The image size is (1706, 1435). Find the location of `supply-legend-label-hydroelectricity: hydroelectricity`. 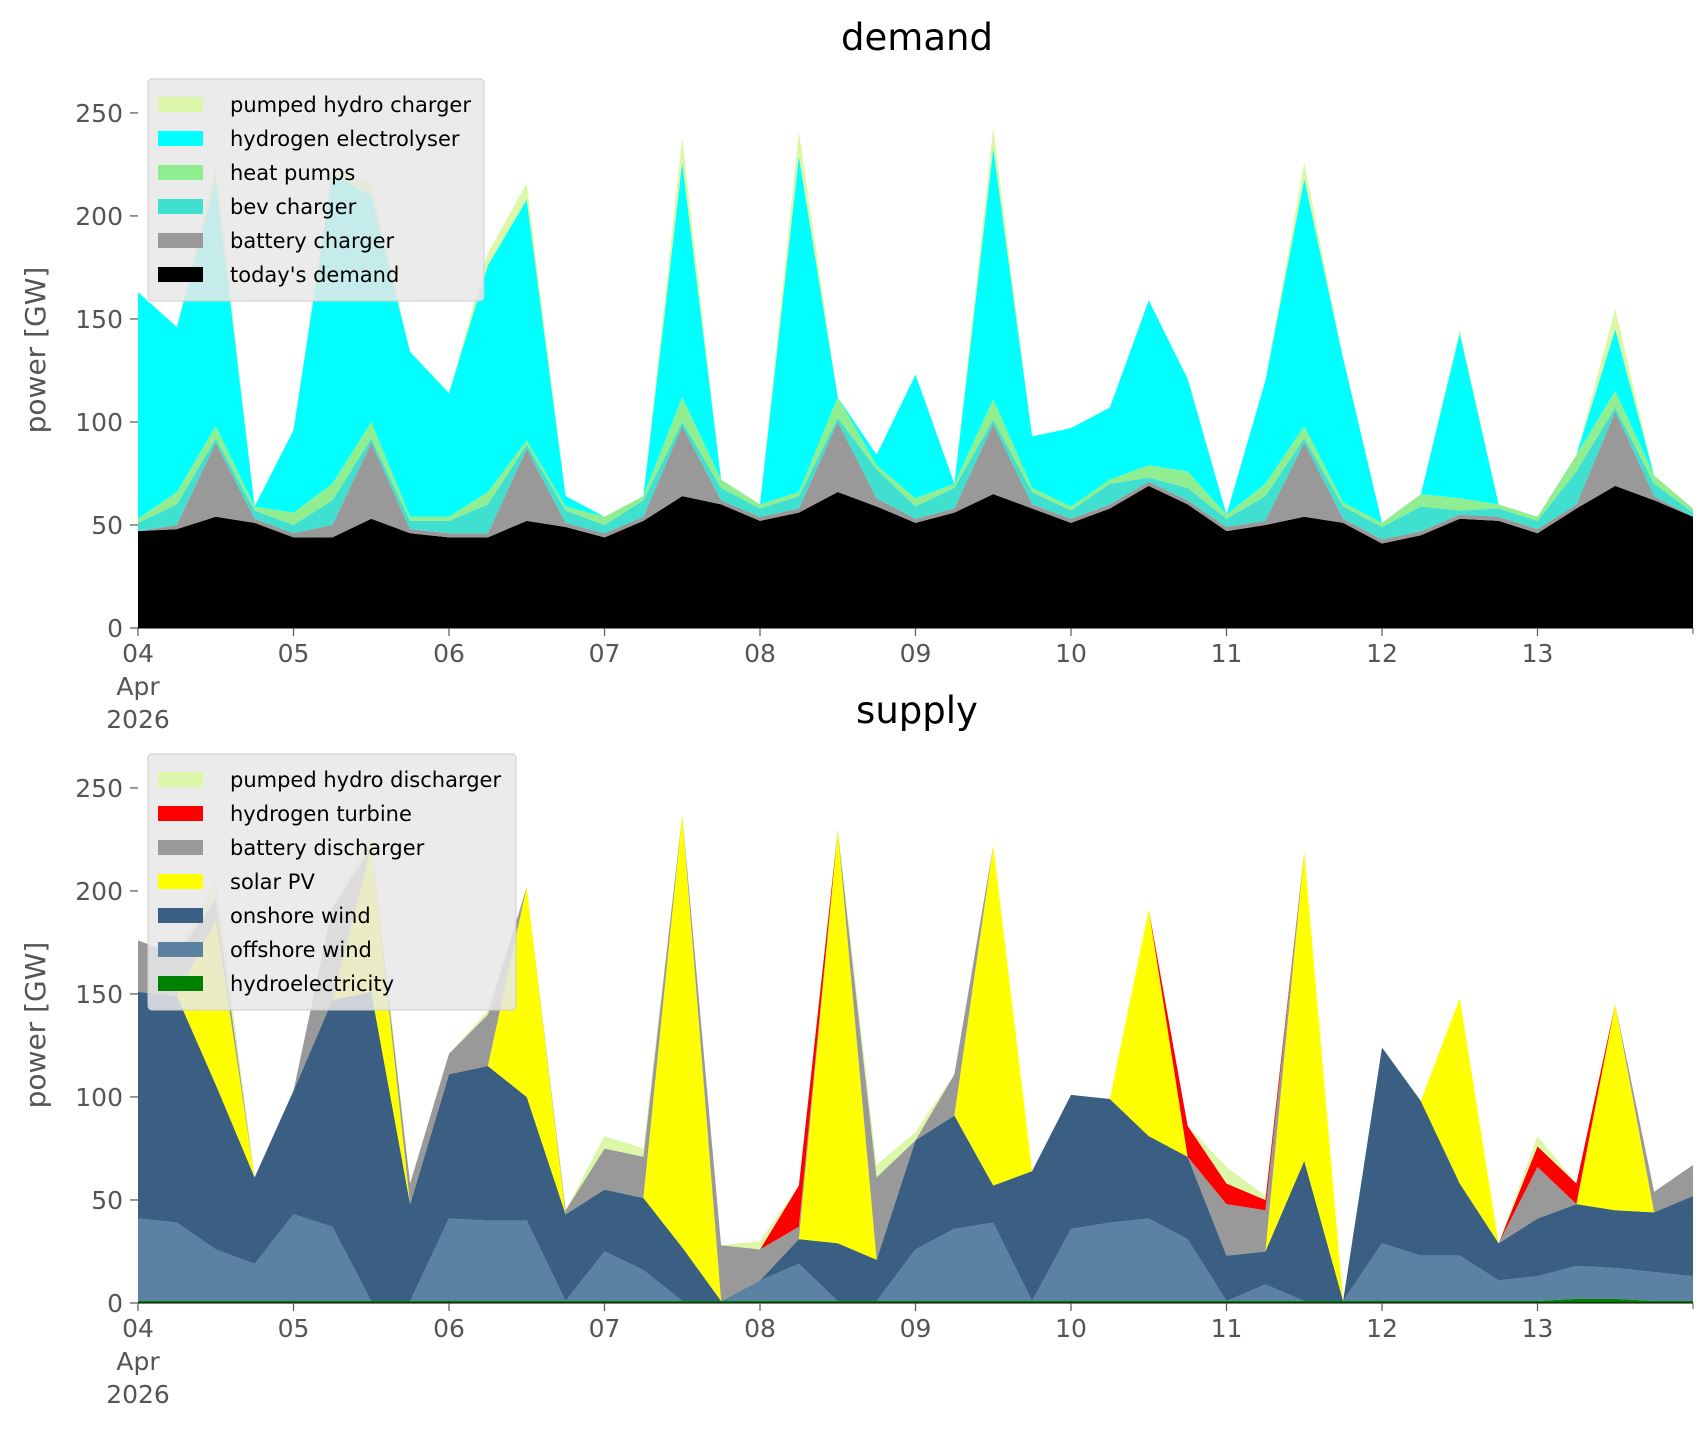

supply-legend-label-hydroelectricity: hydroelectricity is located at coordinates (312, 984).